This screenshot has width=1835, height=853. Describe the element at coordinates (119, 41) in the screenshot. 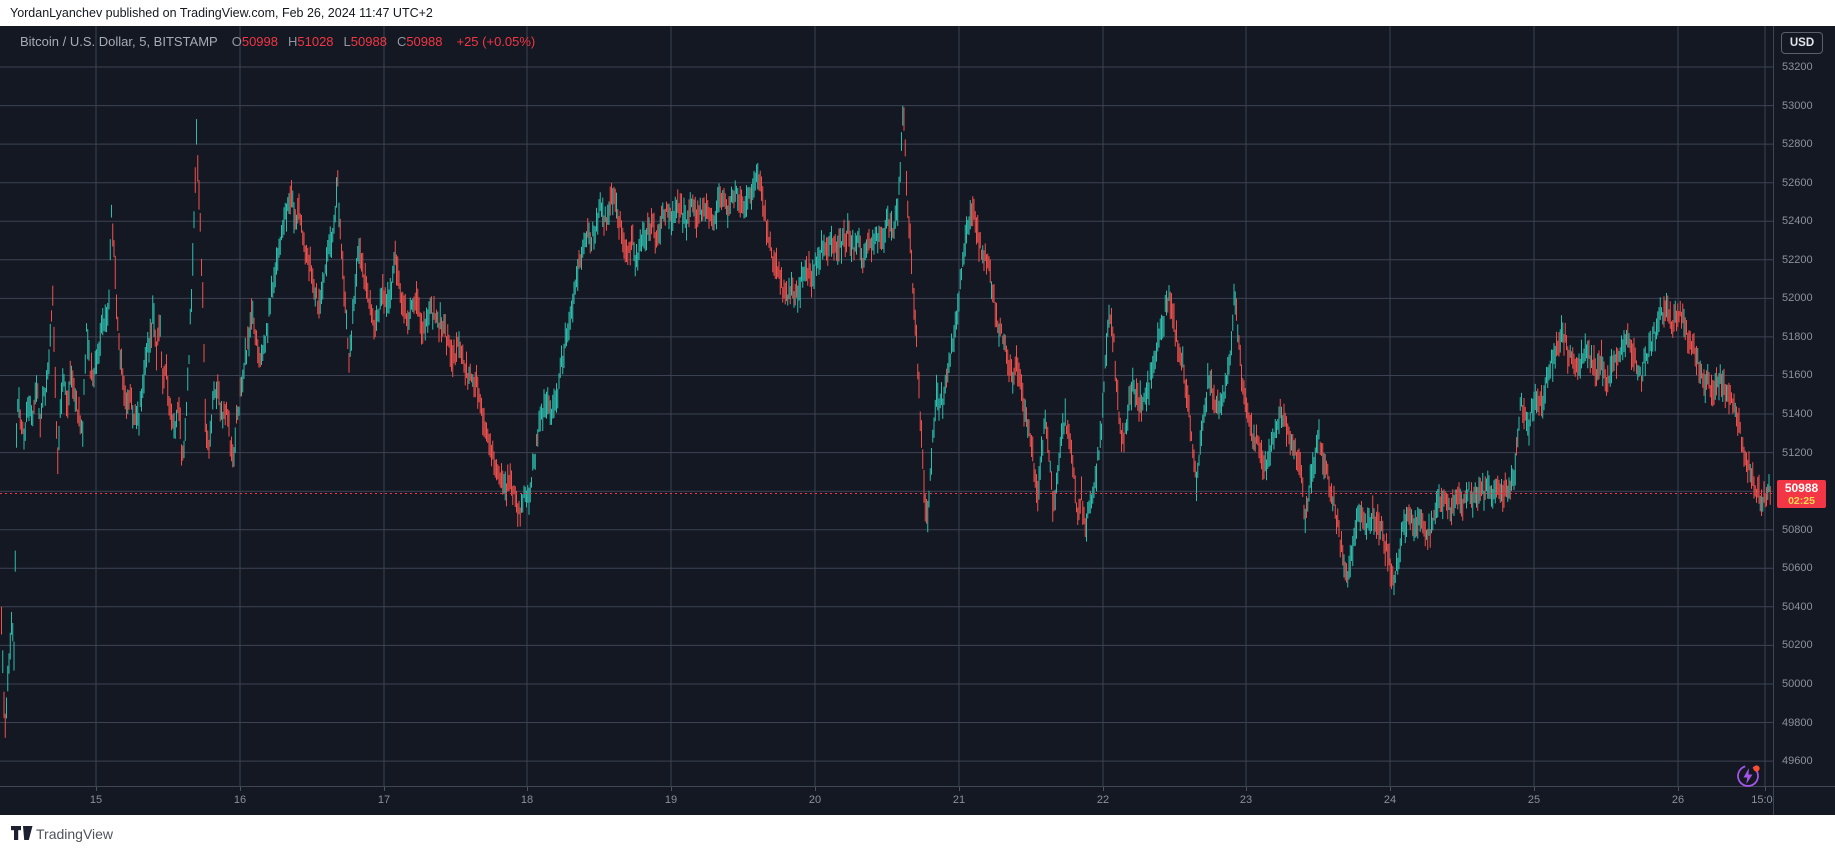

I see `symbol-title: Bitcoin / U.S. Dollar, 5, BITSTAMP` at that location.